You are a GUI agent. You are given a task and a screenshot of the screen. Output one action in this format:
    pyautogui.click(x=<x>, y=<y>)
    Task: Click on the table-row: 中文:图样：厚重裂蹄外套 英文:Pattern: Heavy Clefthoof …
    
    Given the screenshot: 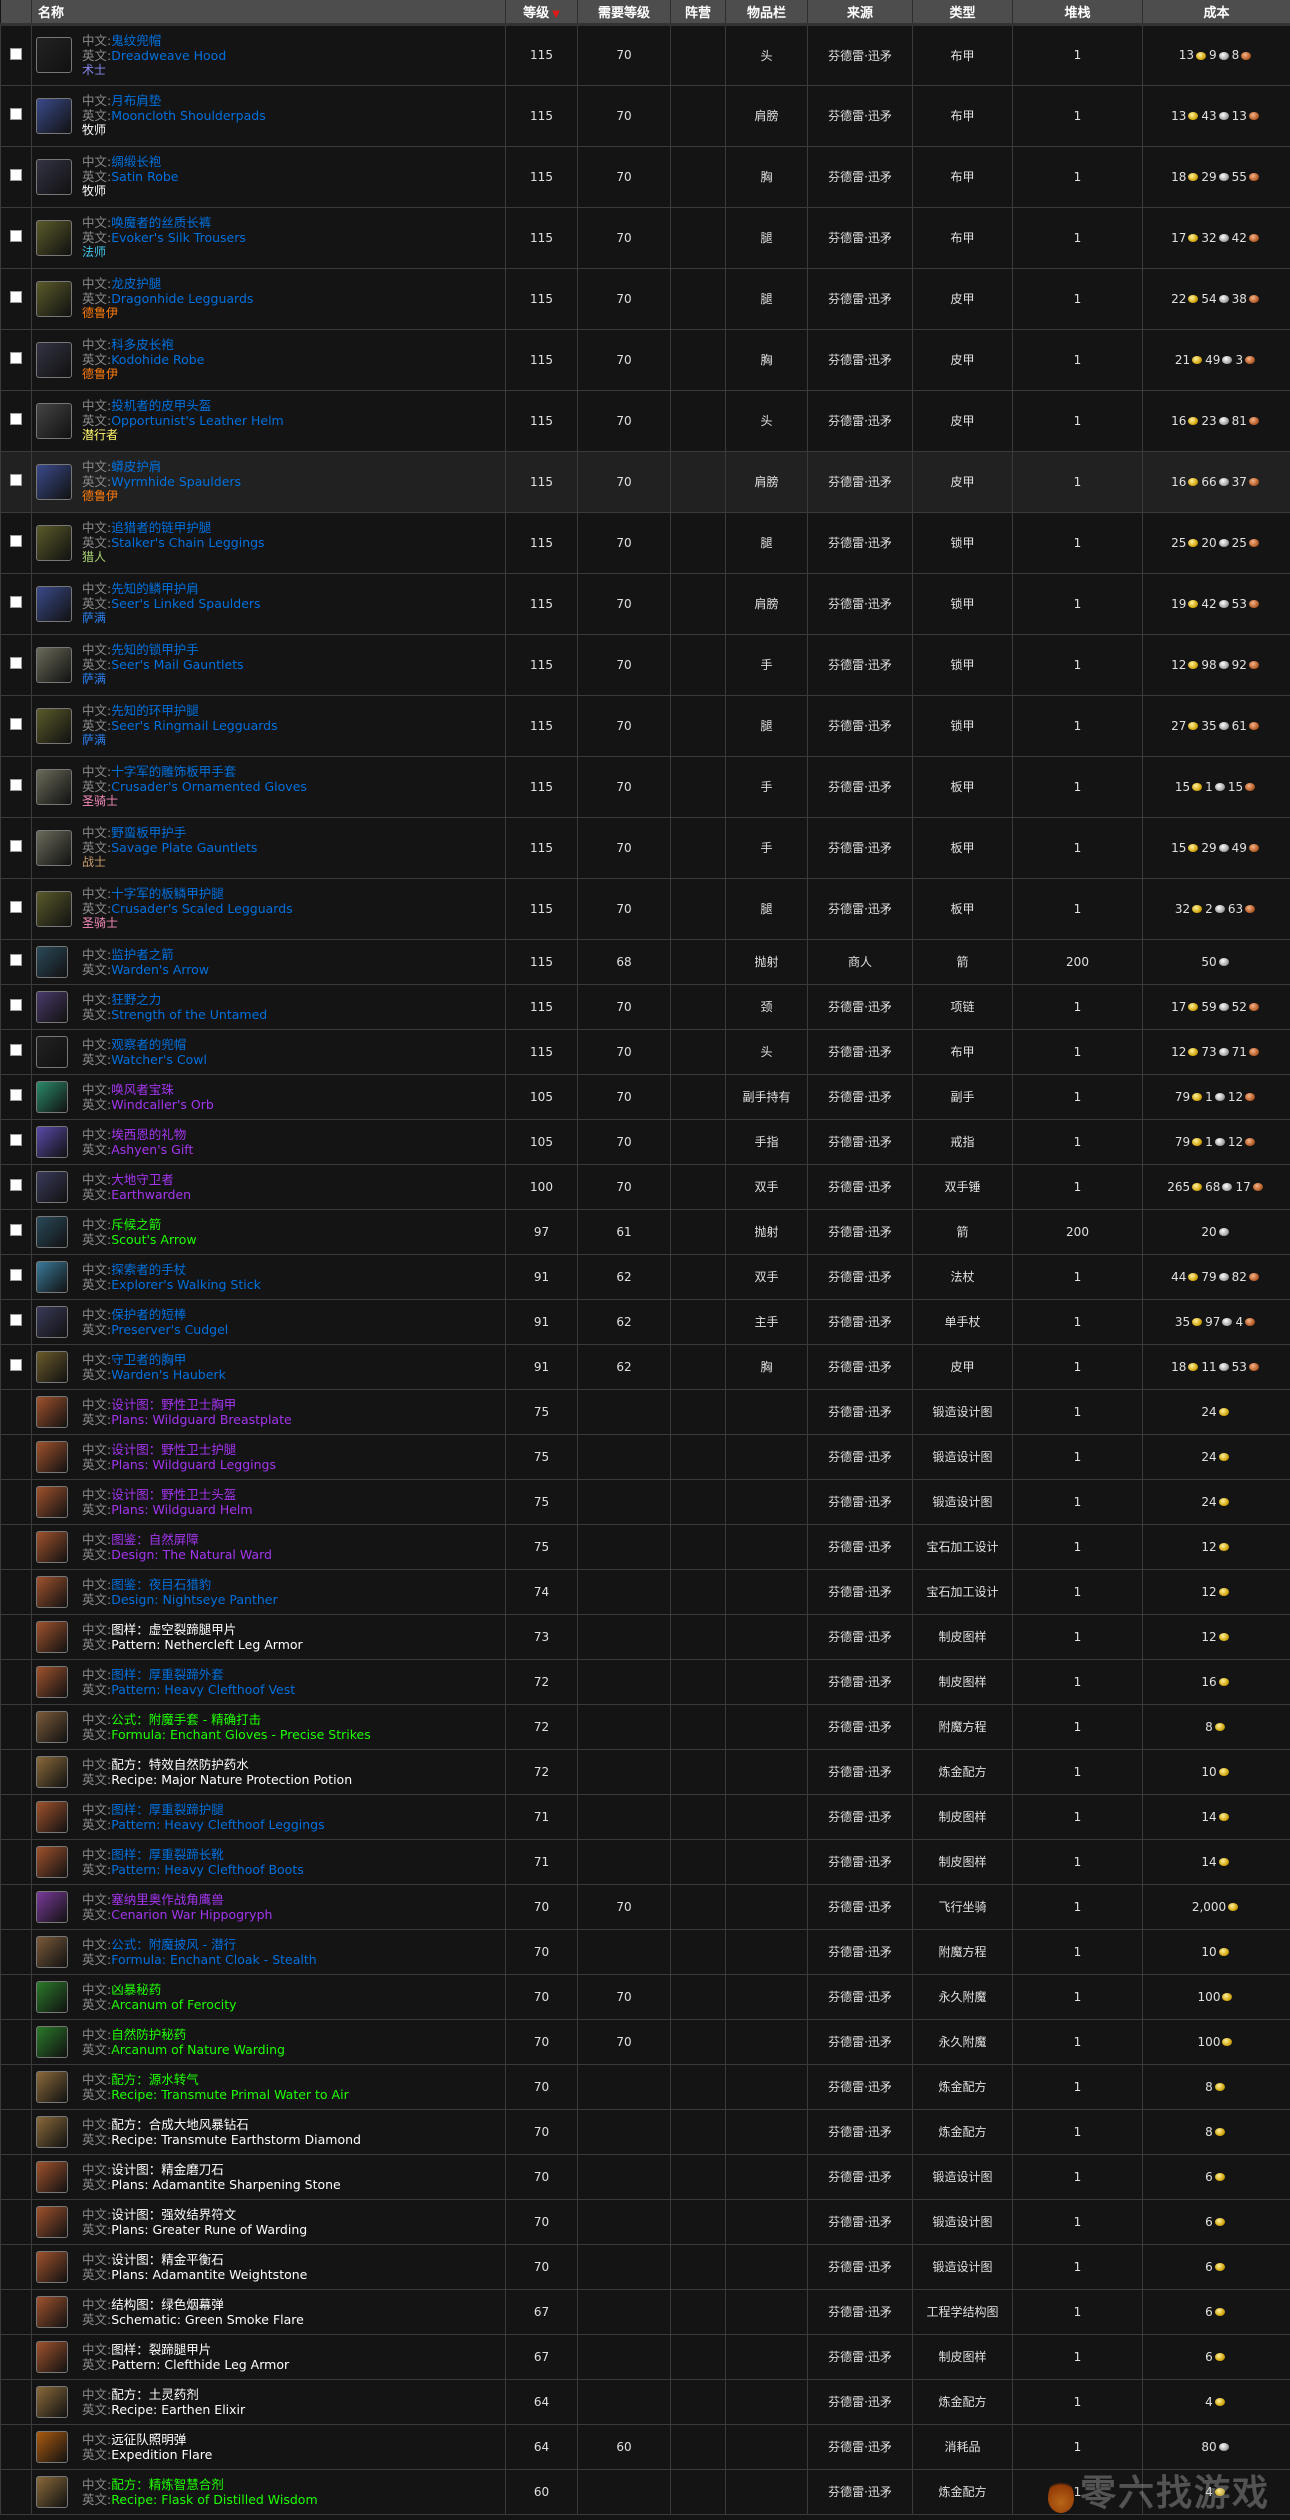 What is the action you would take?
    pyautogui.click(x=645, y=1681)
    